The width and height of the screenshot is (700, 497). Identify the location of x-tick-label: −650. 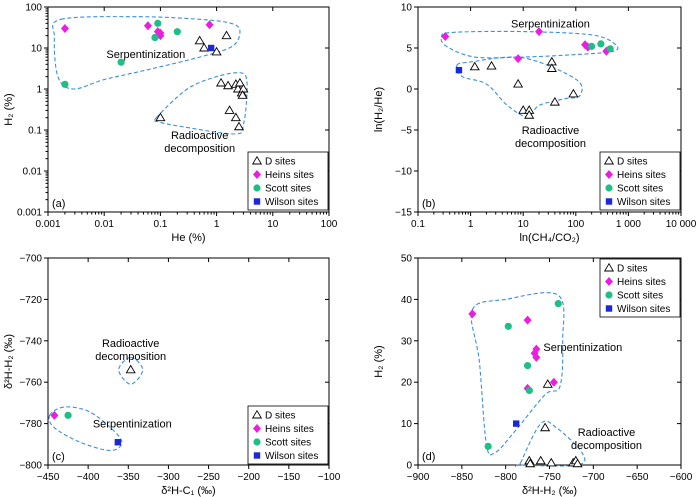
(637, 477).